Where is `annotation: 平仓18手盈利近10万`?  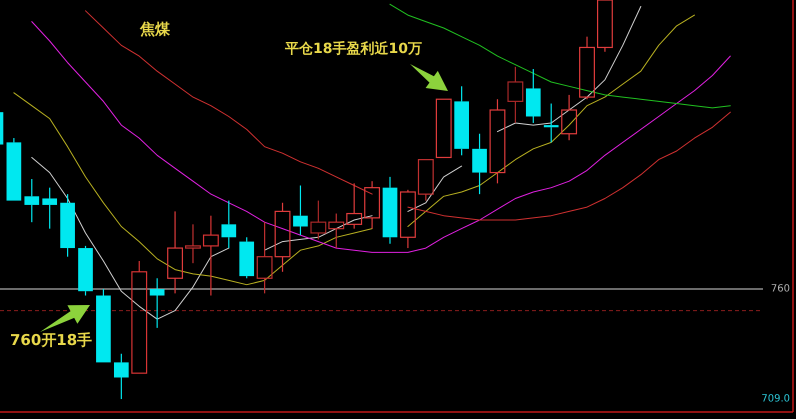
annotation: 平仓18手盈利近10万 is located at coordinates (353, 48).